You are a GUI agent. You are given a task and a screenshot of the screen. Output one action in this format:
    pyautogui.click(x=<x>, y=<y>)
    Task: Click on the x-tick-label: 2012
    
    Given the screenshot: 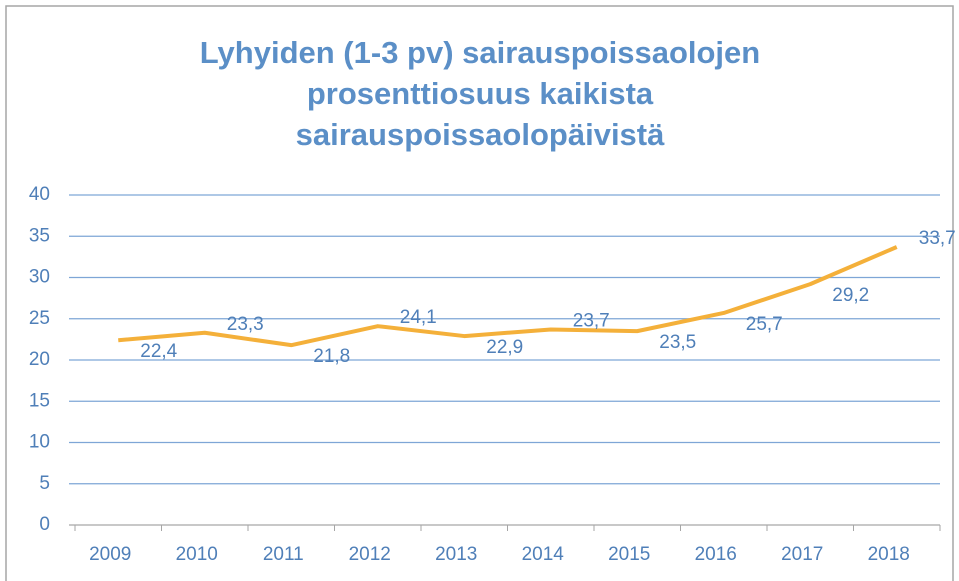 What is the action you would take?
    pyautogui.click(x=370, y=554)
    